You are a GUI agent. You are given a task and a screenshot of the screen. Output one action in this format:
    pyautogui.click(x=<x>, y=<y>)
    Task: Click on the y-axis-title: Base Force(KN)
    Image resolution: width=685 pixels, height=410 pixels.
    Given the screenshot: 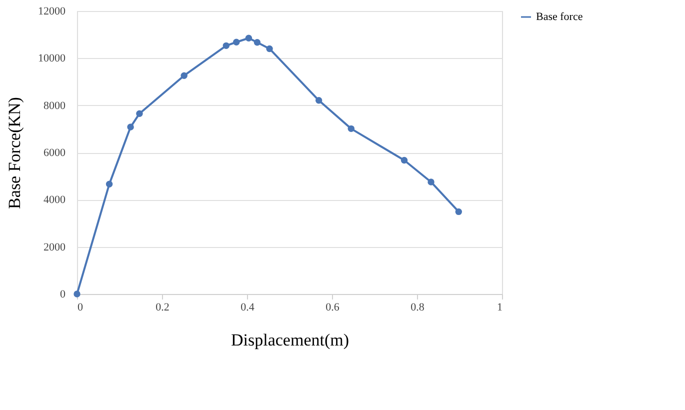 What is the action you would take?
    pyautogui.click(x=14, y=153)
    